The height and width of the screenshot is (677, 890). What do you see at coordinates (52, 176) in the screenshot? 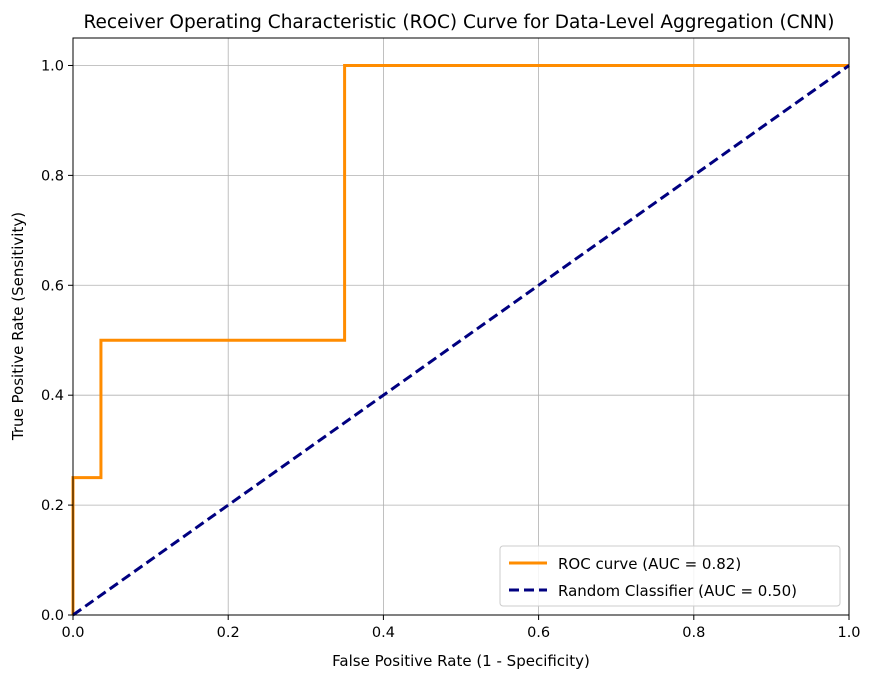
I see `y-tick-label: 0.8` at bounding box center [52, 176].